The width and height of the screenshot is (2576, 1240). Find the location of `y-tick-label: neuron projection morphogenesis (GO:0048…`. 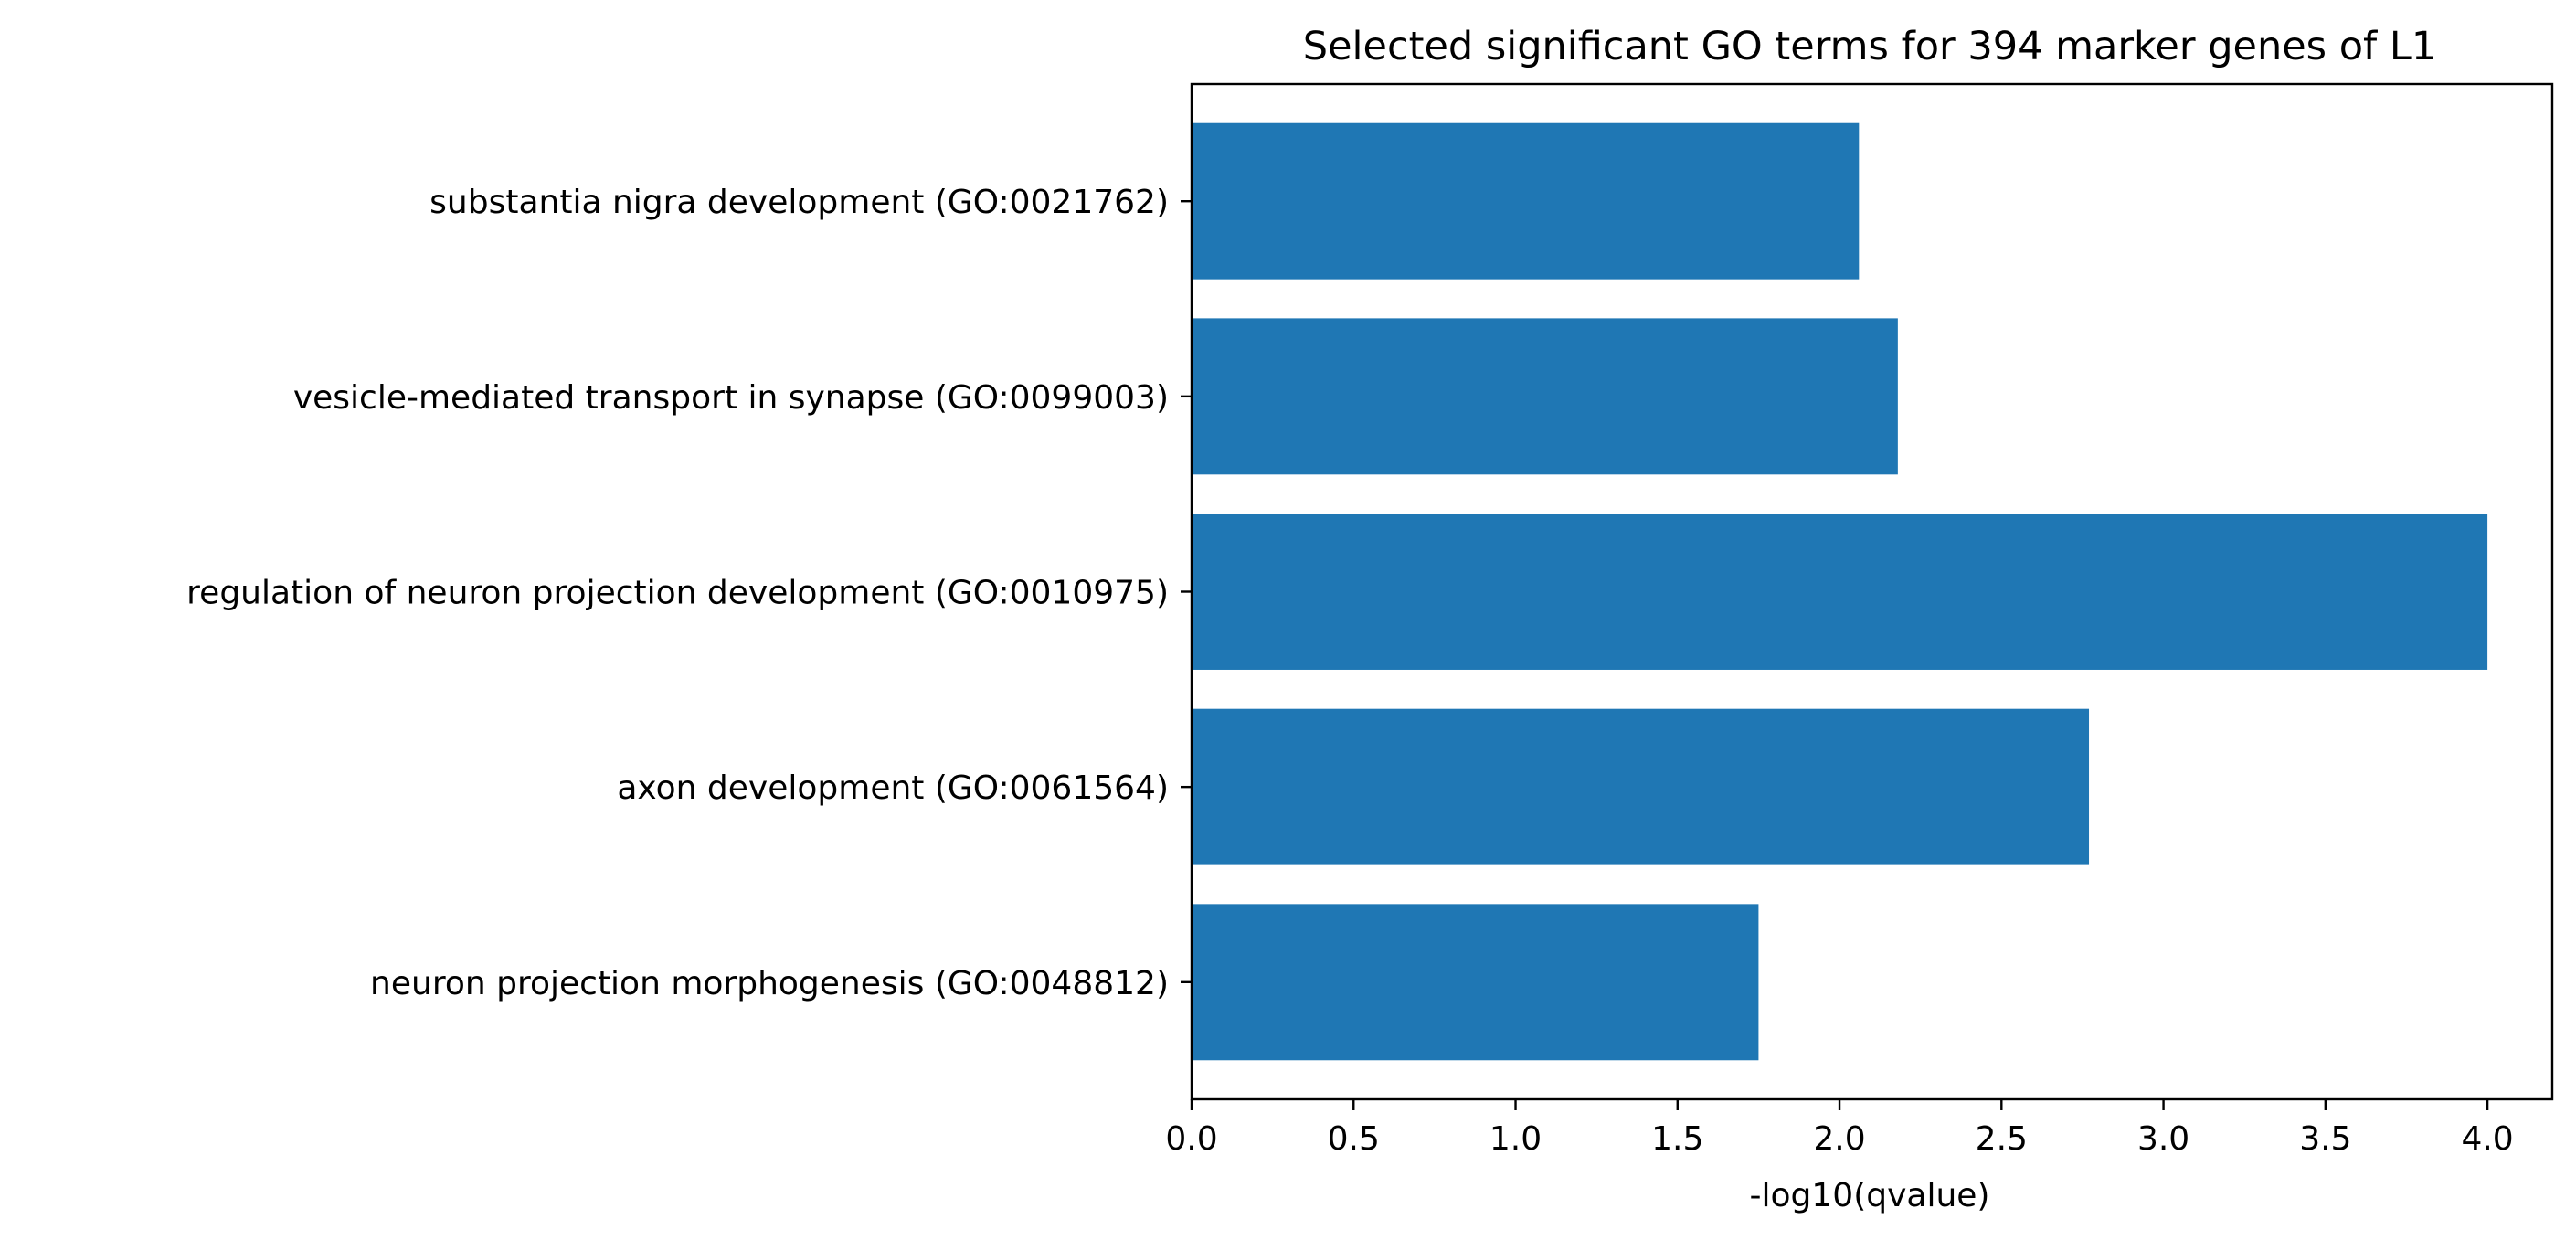

y-tick-label: neuron projection morphogenesis (GO:0048… is located at coordinates (769, 983).